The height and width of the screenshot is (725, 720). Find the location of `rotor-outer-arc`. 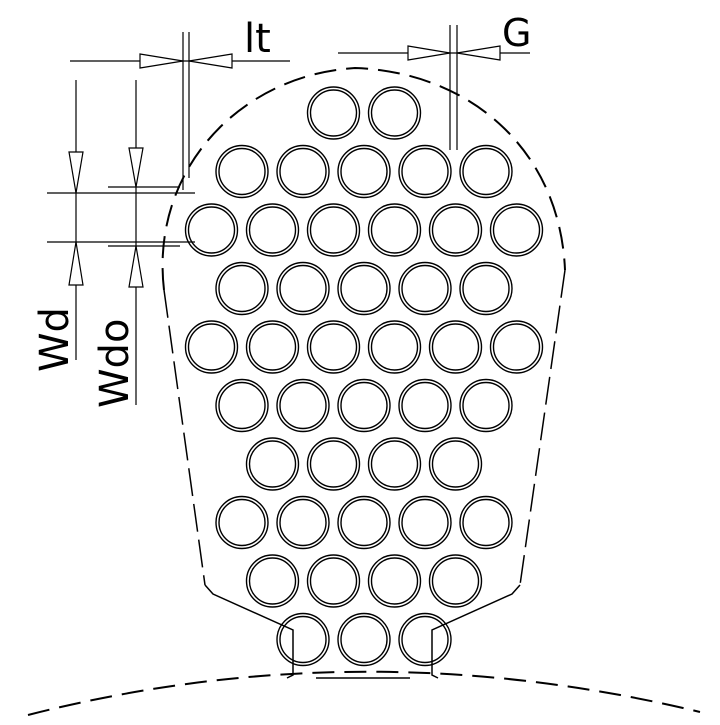

rotor-outer-arc is located at coordinates (364, 693).